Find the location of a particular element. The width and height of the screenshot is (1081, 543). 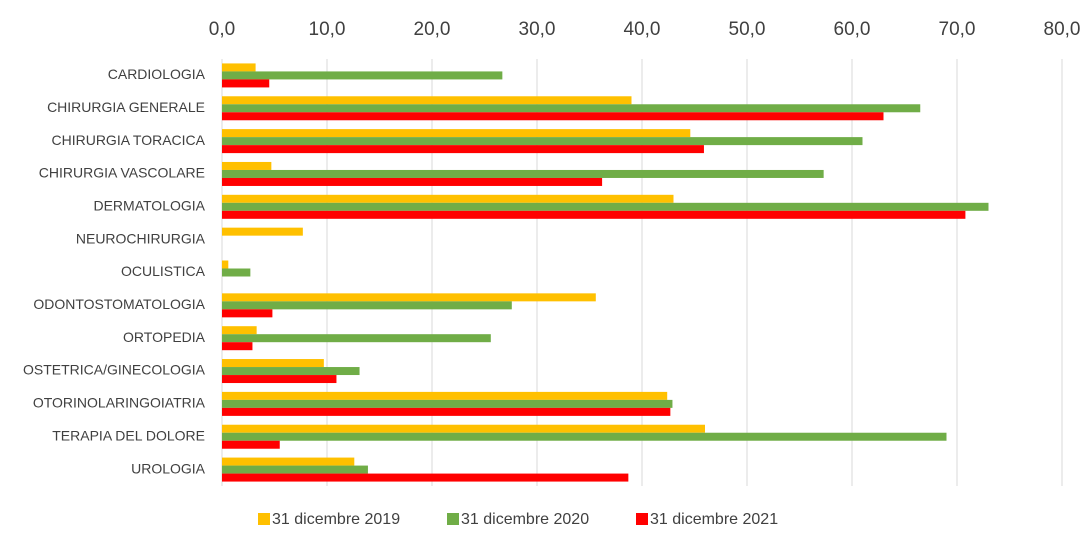

x-tick-label: 40,0 is located at coordinates (642, 29).